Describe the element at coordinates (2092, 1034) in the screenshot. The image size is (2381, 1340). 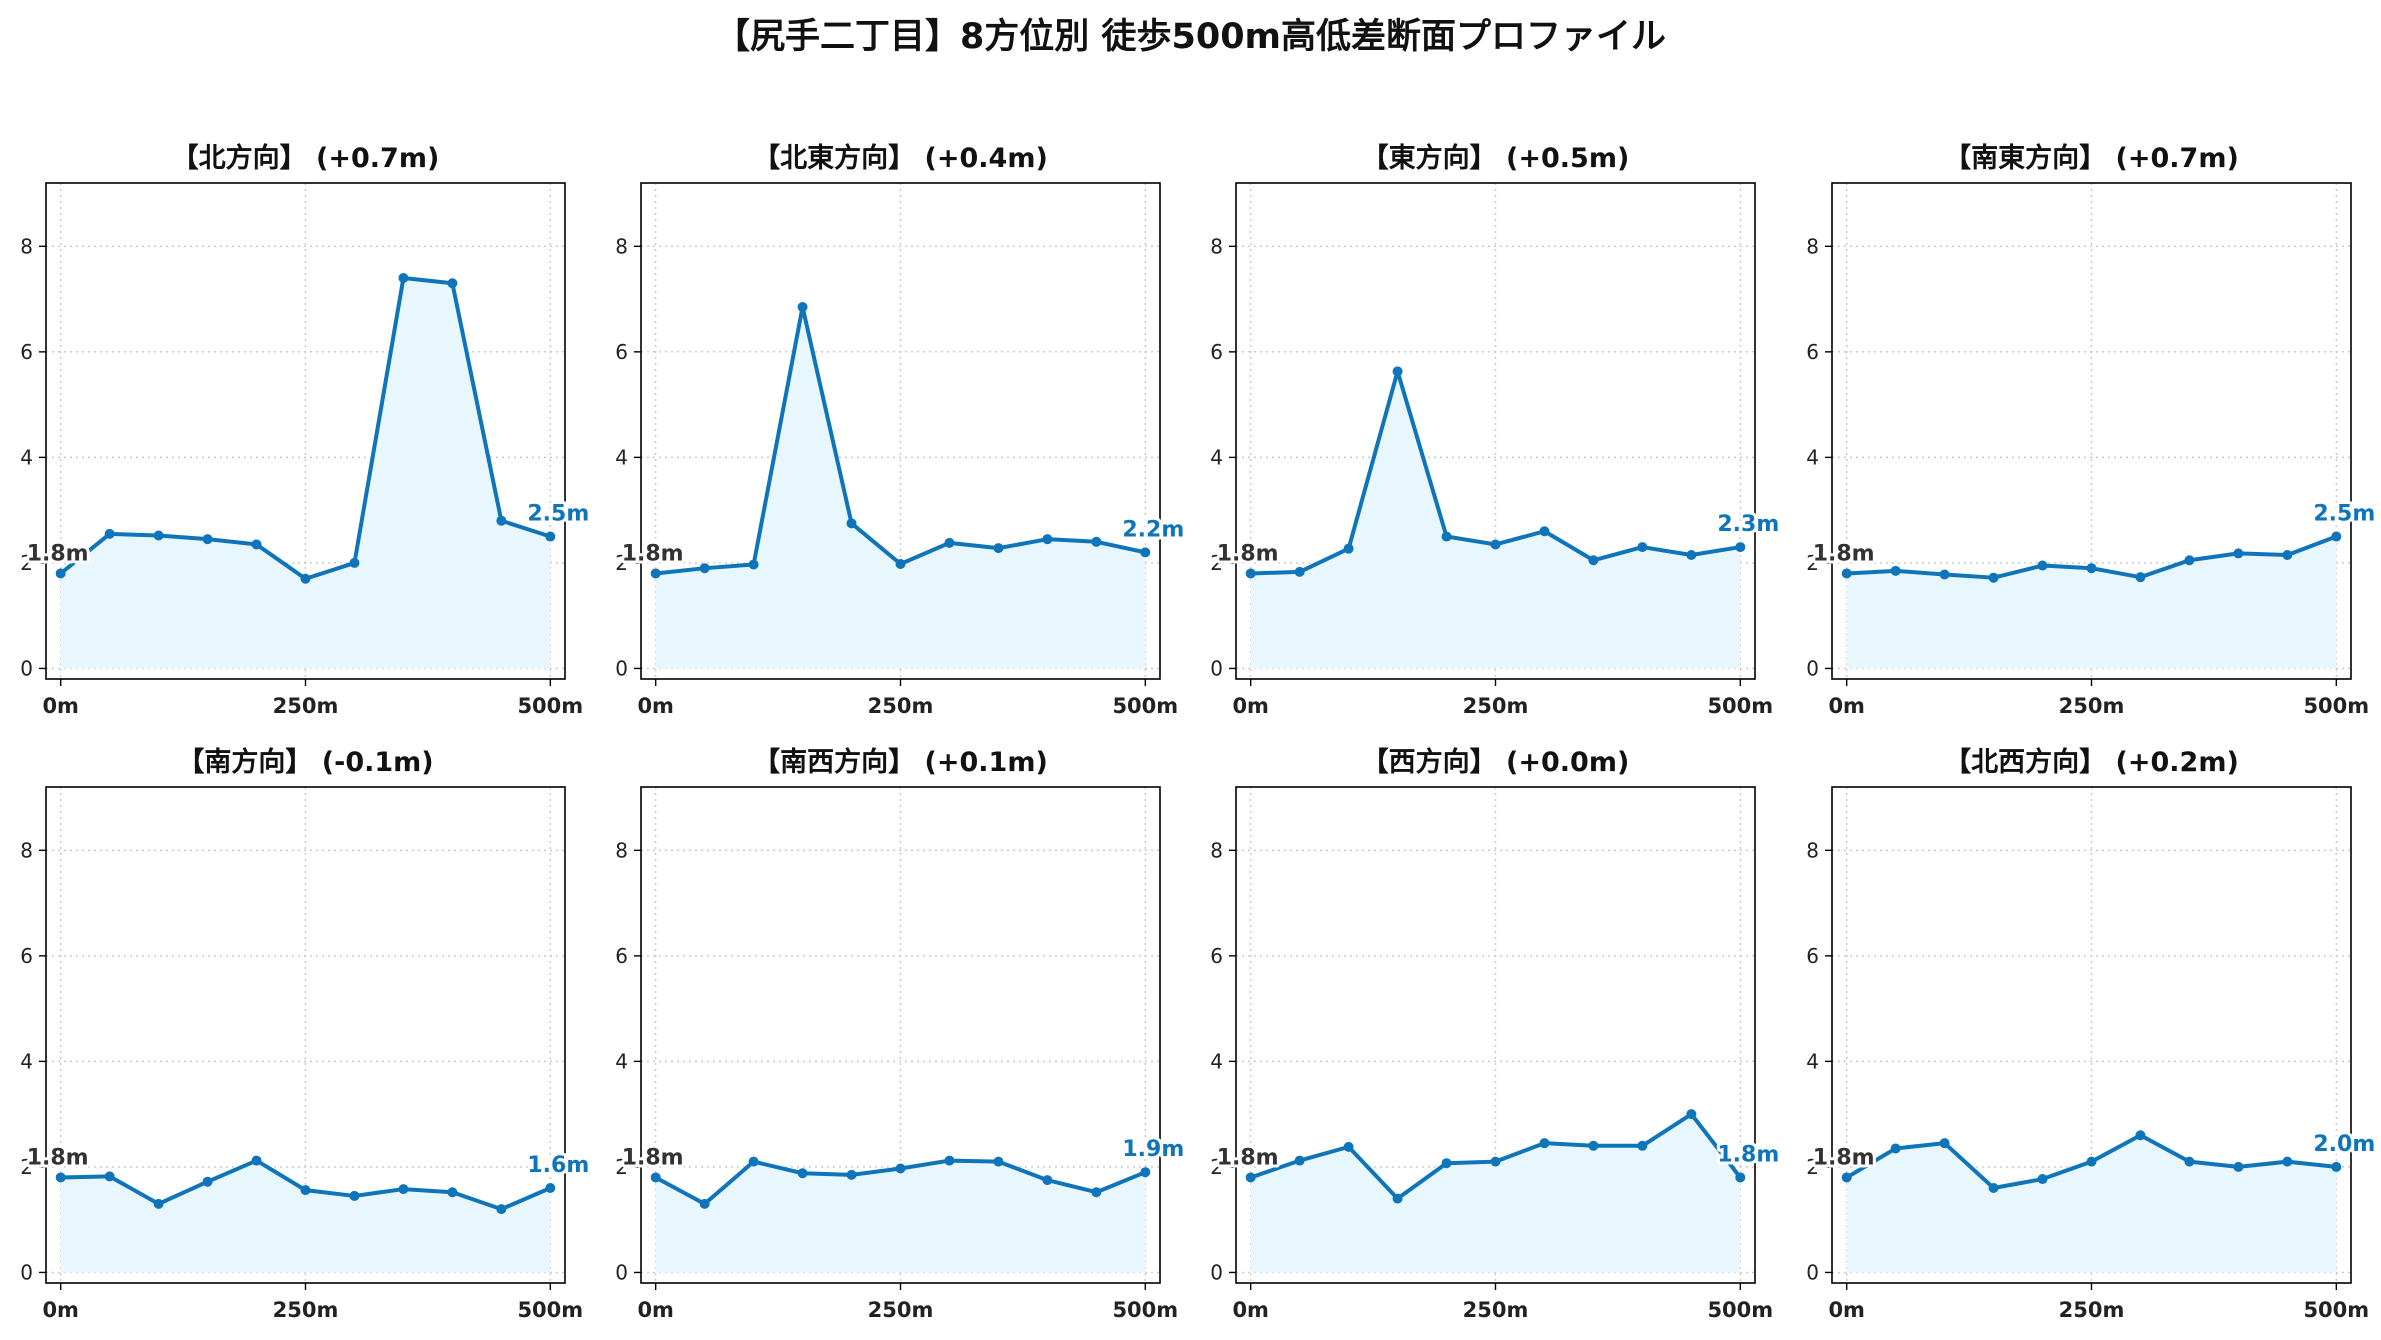
I see `chart-panel: 【北西方向】 (+0.2m) 0 2 4 6 8 0m 250m 500m 1.8m 2.0m` at that location.